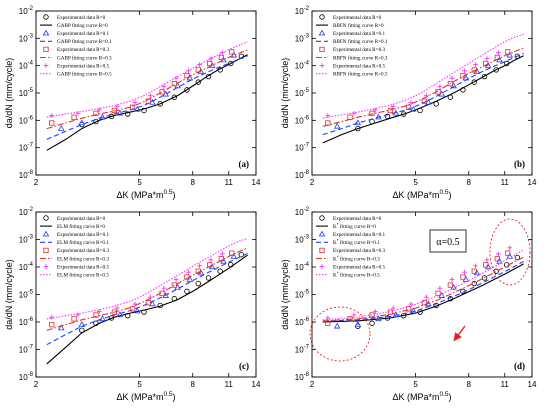  Describe the element at coordinates (193, 182) in the screenshot. I see `x-tick-label: 8` at that location.